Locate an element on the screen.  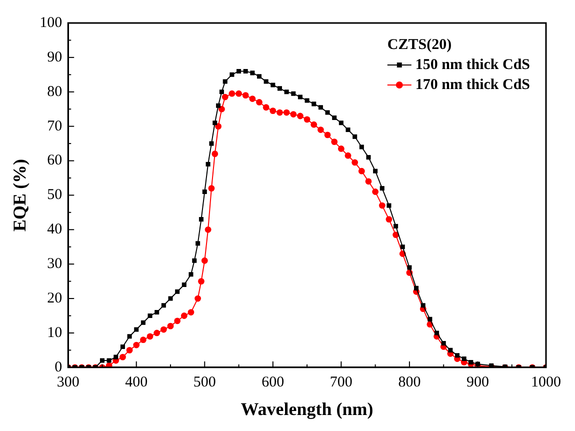
y-tick-label: 40 is located at coordinates (54, 230).